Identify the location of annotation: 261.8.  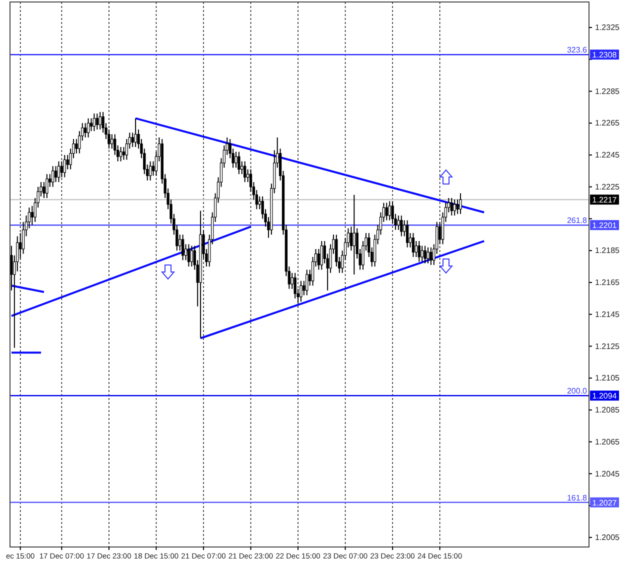
(577, 221).